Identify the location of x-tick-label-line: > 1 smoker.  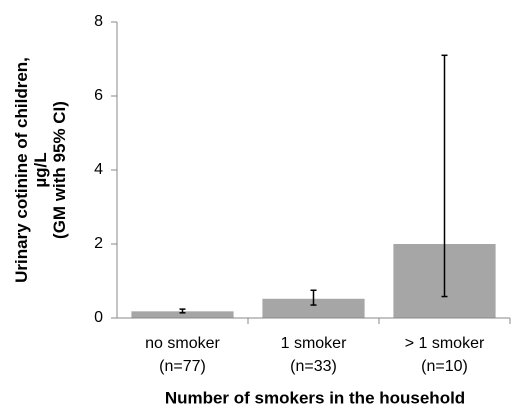
(445, 343).